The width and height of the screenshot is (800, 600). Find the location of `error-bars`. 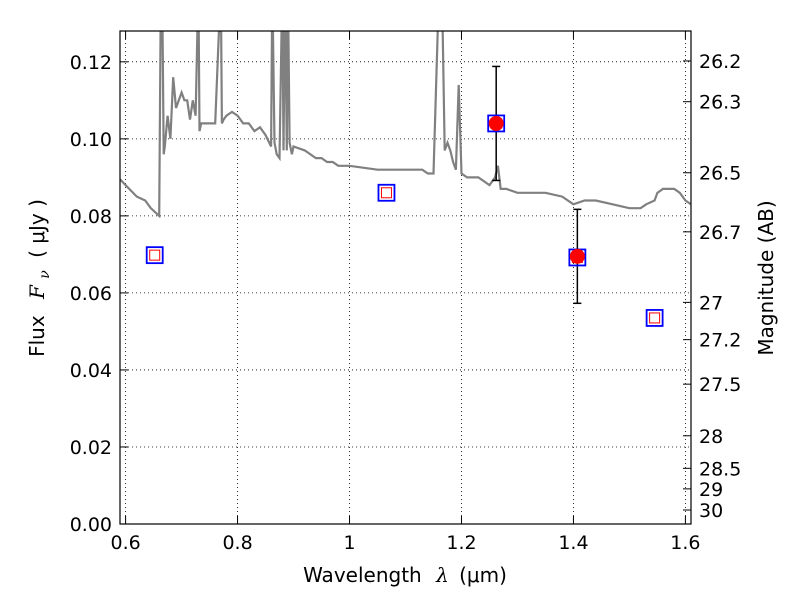

error-bars is located at coordinates (537, 185).